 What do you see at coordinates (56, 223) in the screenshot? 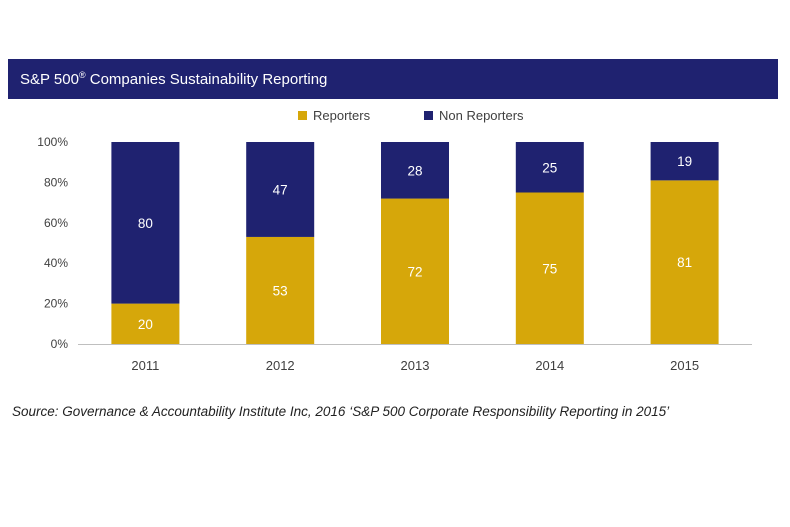
I see `y-tick-label: 60%` at bounding box center [56, 223].